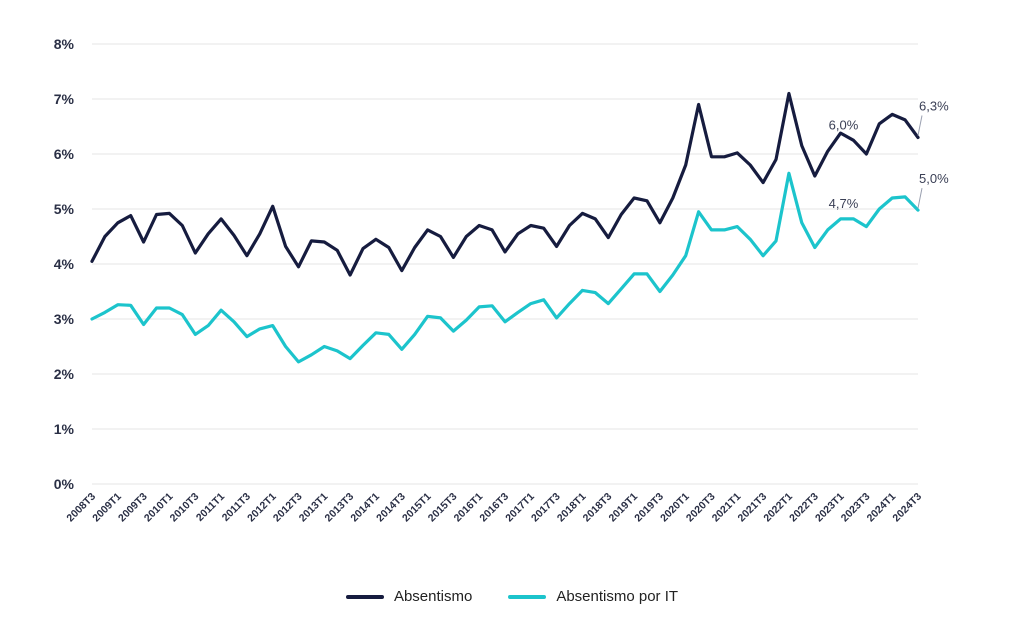 The height and width of the screenshot is (635, 1024). I want to click on annotations-group: 6,0% 6,3% 4,7% 5,0%, so click(889, 155).